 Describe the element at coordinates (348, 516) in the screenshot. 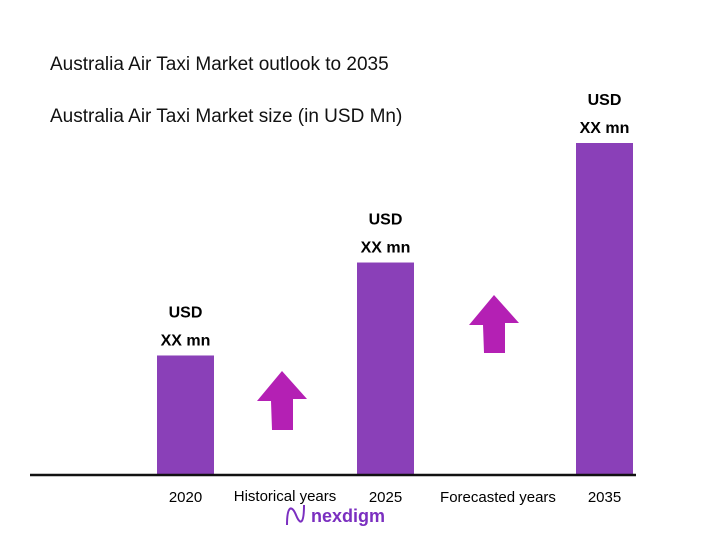

I see `nexdigm-logo-text: nexdigm` at that location.